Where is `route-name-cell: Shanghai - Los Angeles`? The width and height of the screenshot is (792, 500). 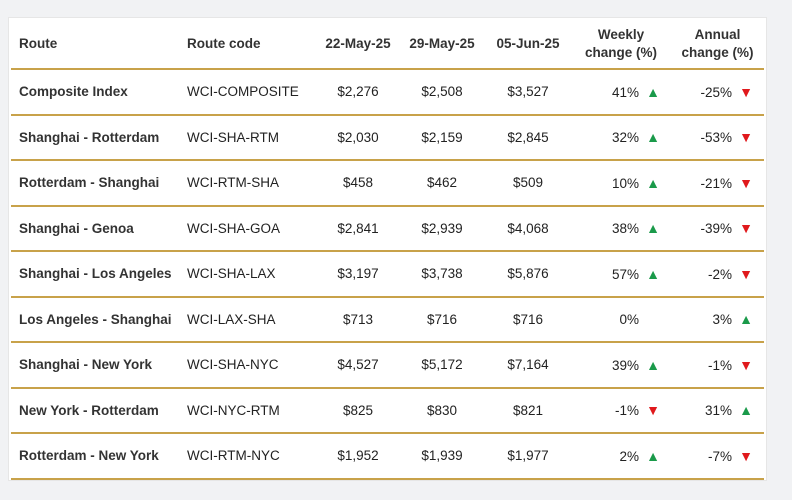
route-name-cell: Shanghai - Los Angeles is located at coordinates (99, 274).